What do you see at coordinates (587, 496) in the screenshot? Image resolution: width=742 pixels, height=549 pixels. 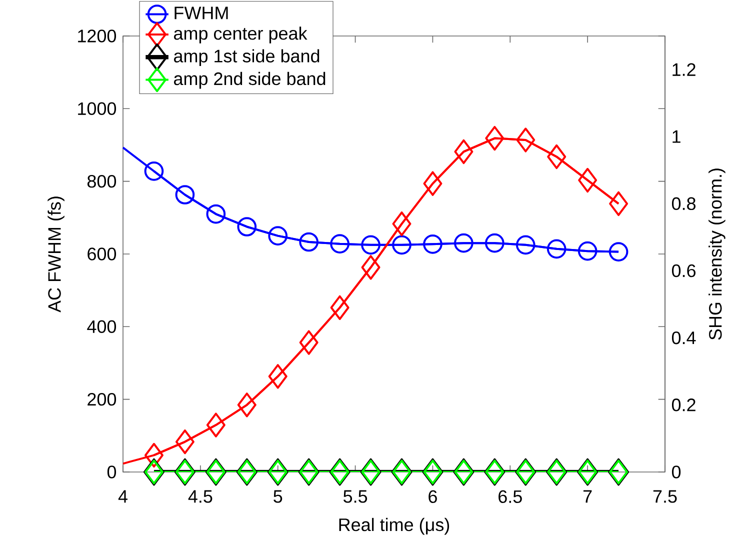 I see `x-tick-label: 7` at bounding box center [587, 496].